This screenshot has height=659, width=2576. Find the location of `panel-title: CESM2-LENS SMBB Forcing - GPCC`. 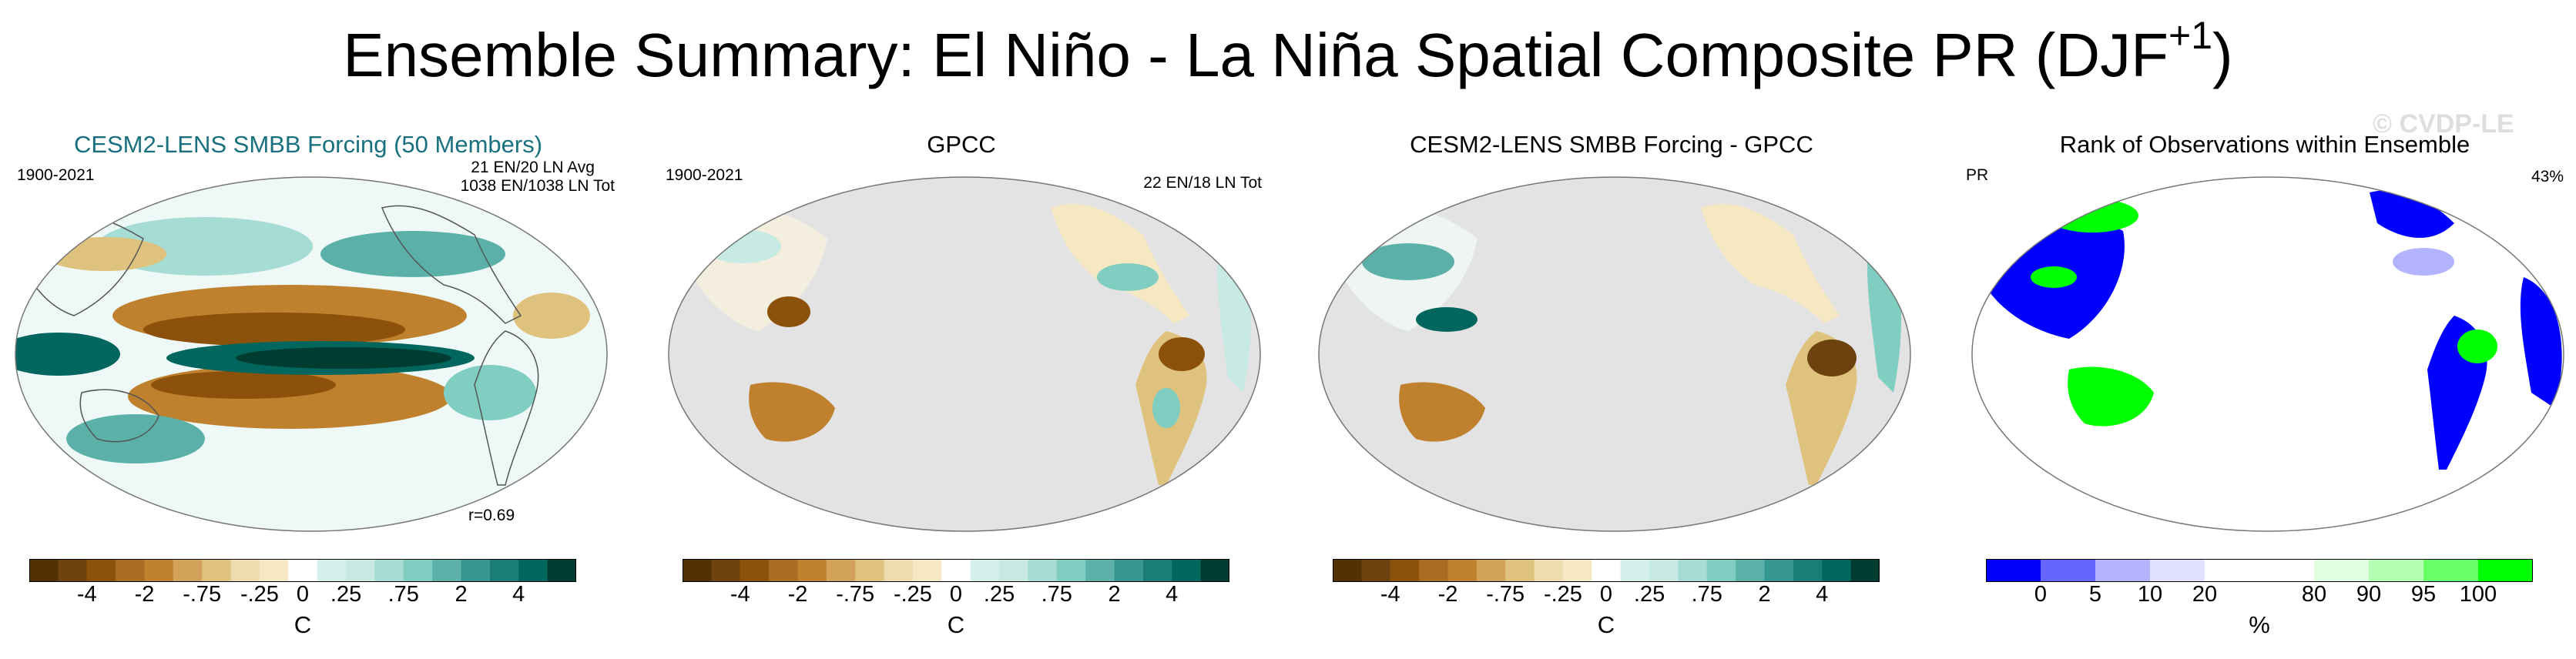

panel-title: CESM2-LENS SMBB Forcing - GPCC is located at coordinates (1611, 144).